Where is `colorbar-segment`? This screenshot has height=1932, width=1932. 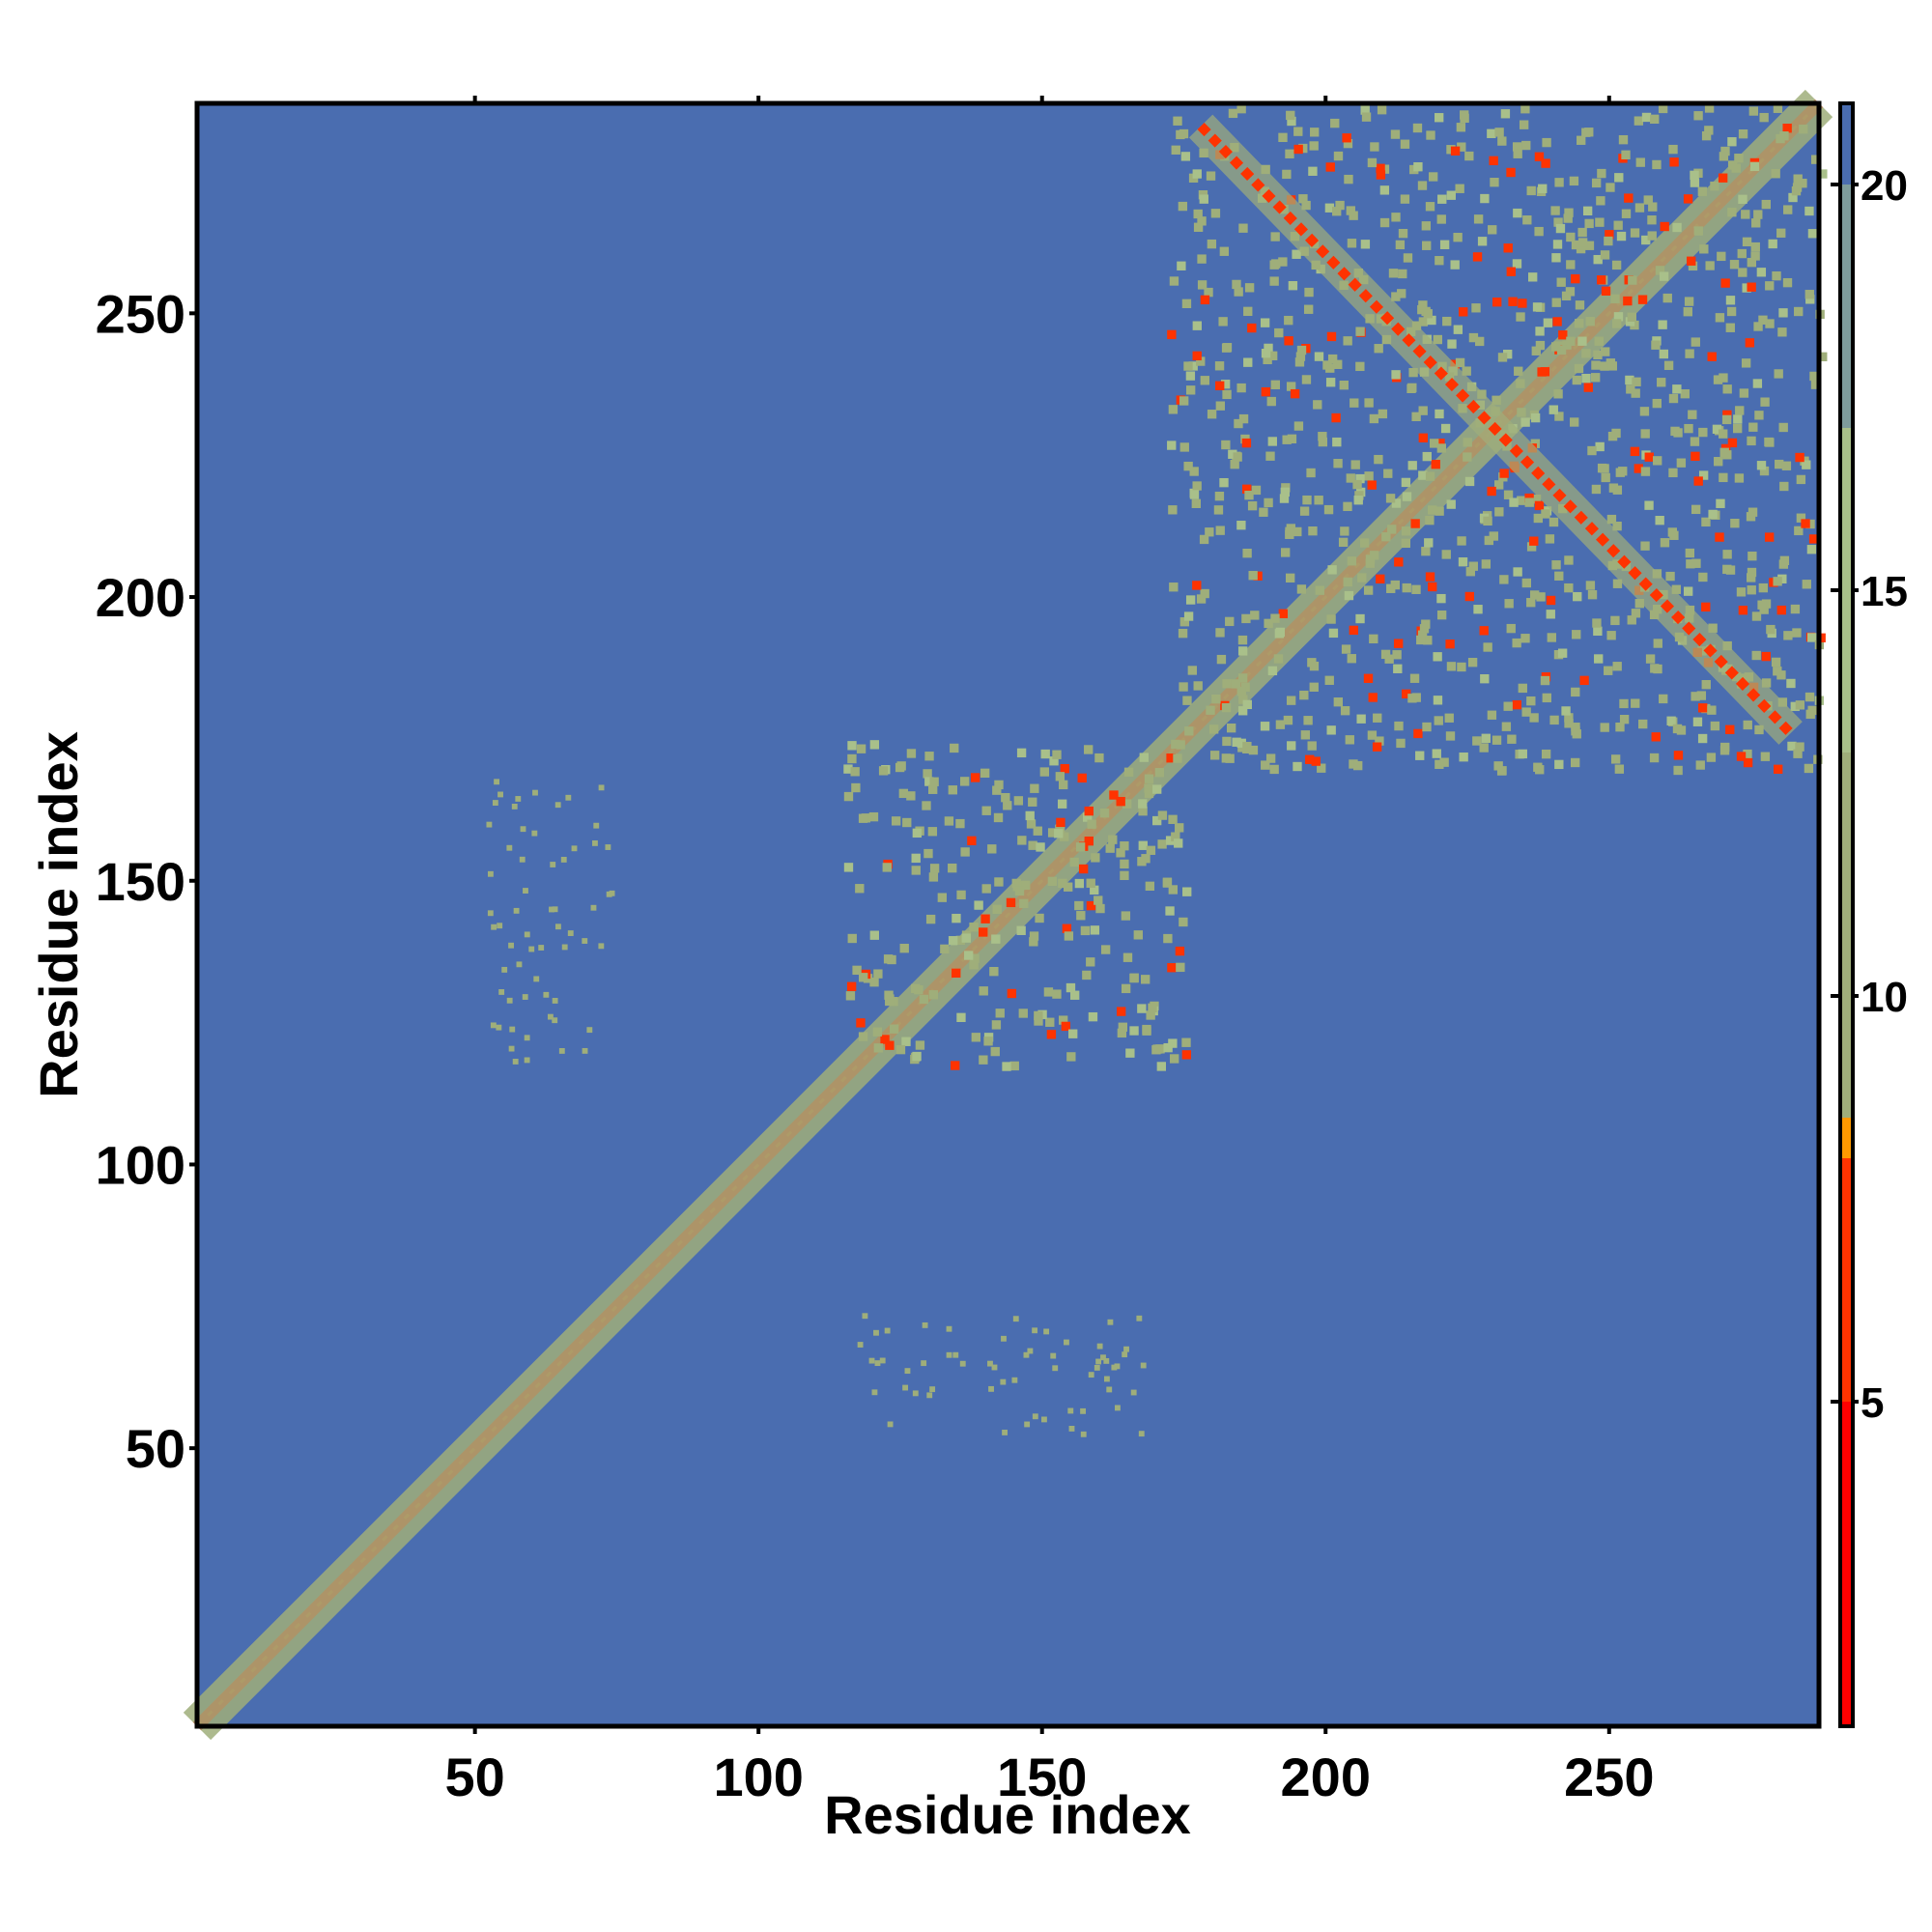 colorbar-segment is located at coordinates (1846, 1280).